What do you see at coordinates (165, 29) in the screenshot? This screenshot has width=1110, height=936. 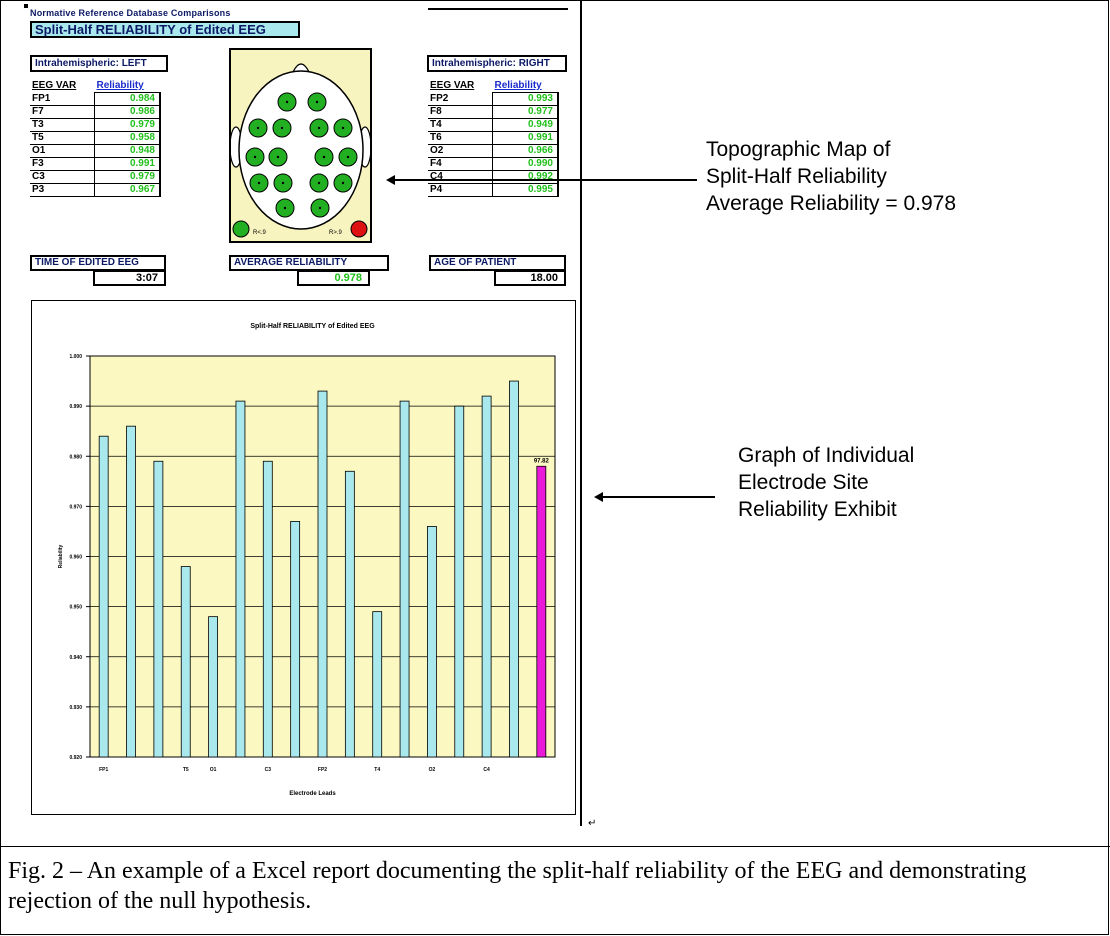 I see `report-title: Split-Half RELIABILITY of Edited EEG` at bounding box center [165, 29].